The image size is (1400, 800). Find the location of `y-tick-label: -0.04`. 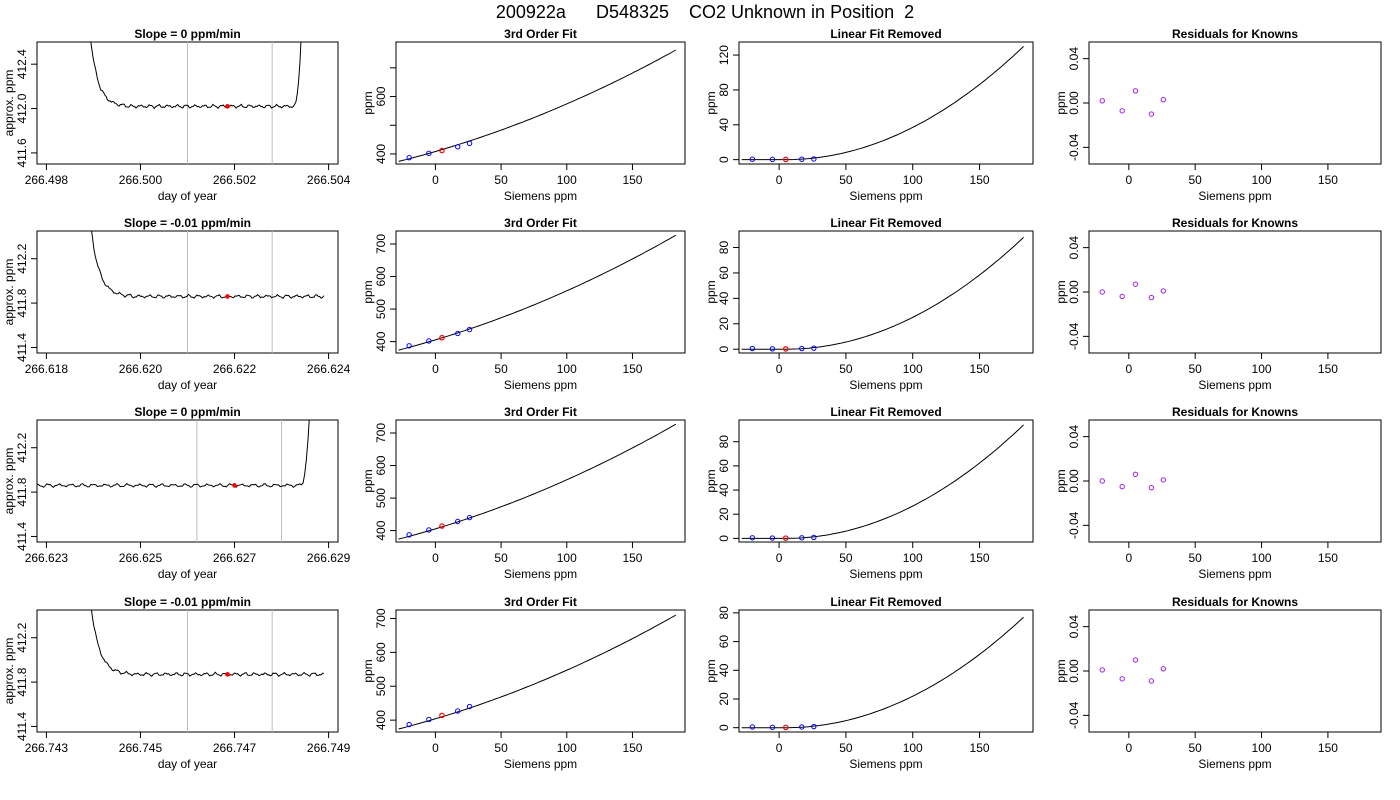

y-tick-label: -0.04 is located at coordinates (1074, 715).